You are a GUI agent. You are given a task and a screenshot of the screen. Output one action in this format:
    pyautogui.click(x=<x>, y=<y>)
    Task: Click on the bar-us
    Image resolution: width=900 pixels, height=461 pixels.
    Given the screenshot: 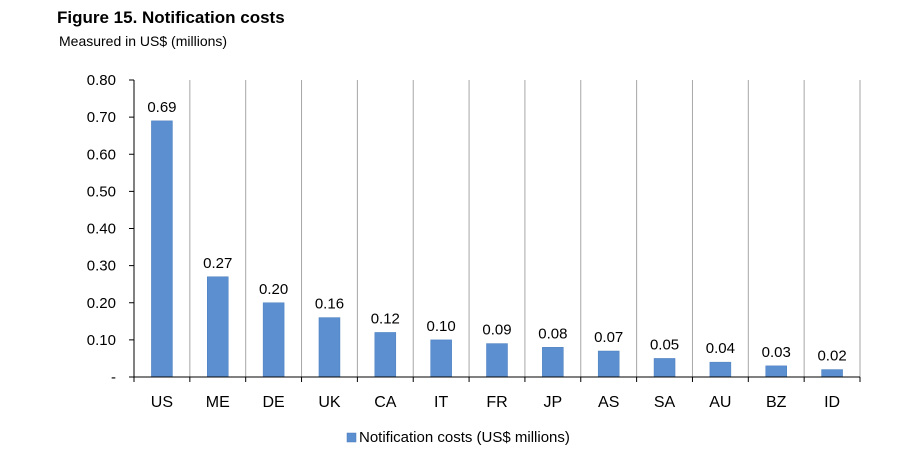 What is the action you would take?
    pyautogui.click(x=162, y=249)
    